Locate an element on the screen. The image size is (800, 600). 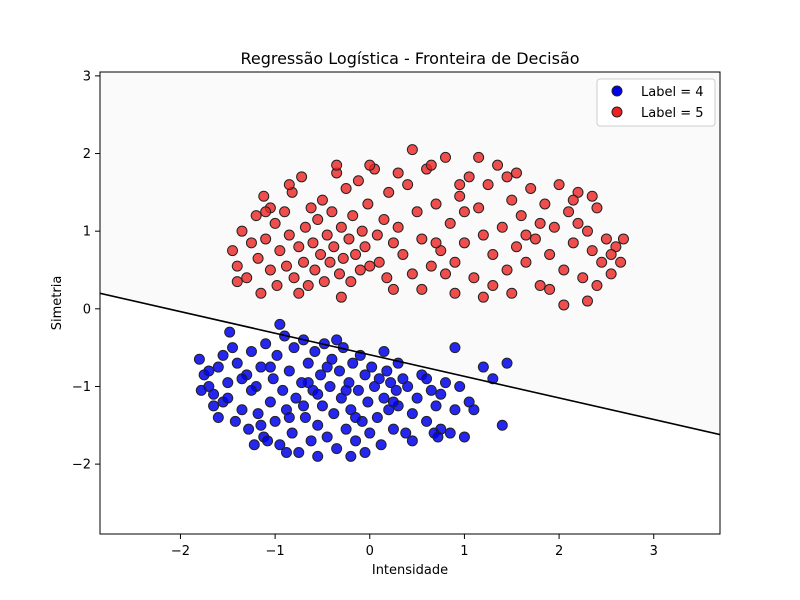
y-tick-label: 1 is located at coordinates (87, 232).